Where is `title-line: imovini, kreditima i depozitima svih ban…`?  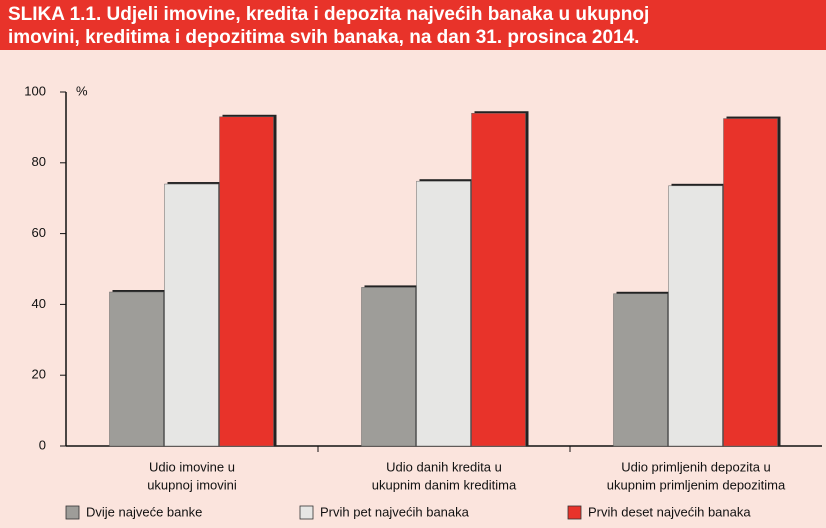 title-line: imovini, kreditima i depozitima svih ban… is located at coordinates (324, 37).